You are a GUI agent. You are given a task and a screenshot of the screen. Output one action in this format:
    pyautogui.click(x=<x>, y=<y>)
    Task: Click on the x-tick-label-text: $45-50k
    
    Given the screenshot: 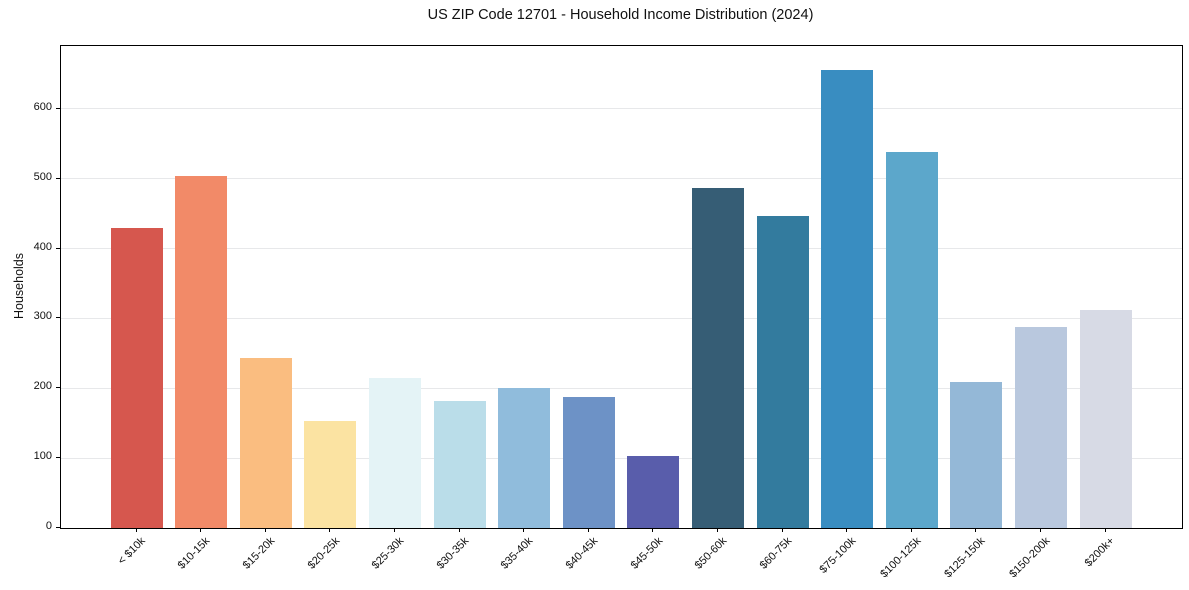 What is the action you would take?
    pyautogui.click(x=646, y=553)
    